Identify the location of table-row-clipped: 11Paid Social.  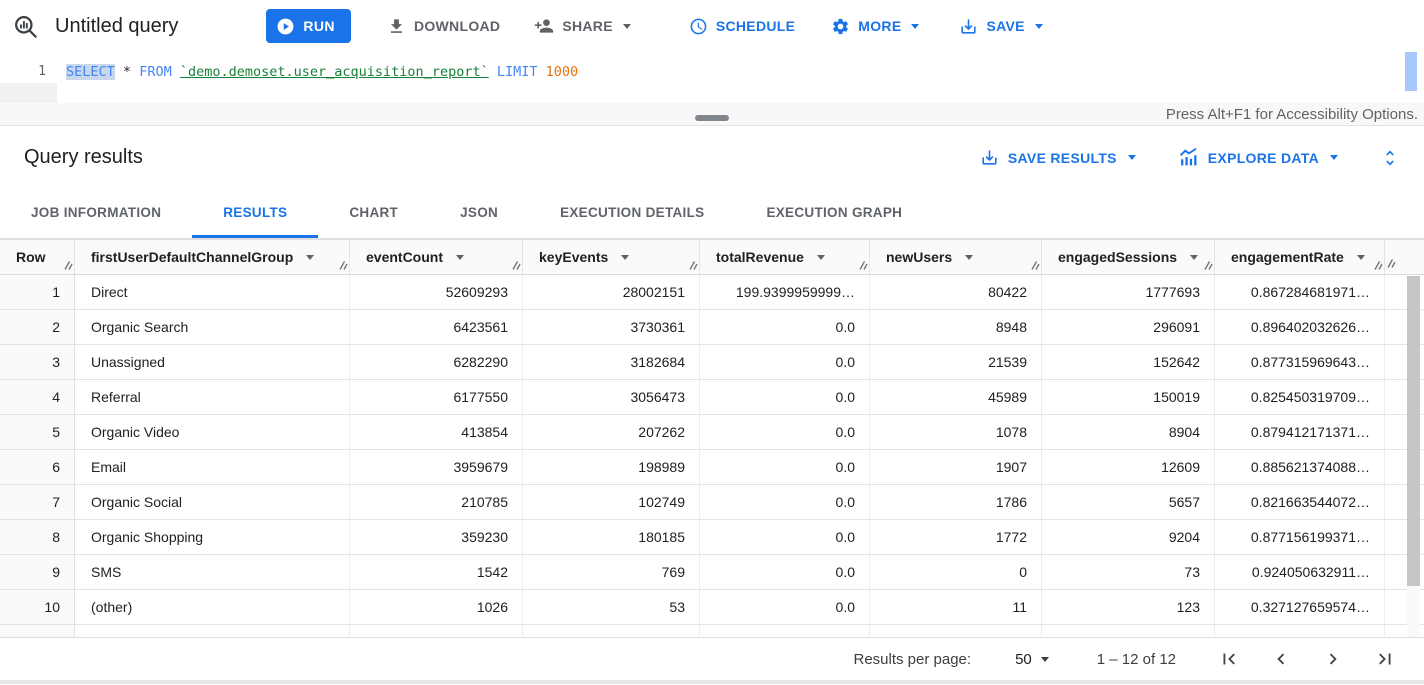
(712, 631).